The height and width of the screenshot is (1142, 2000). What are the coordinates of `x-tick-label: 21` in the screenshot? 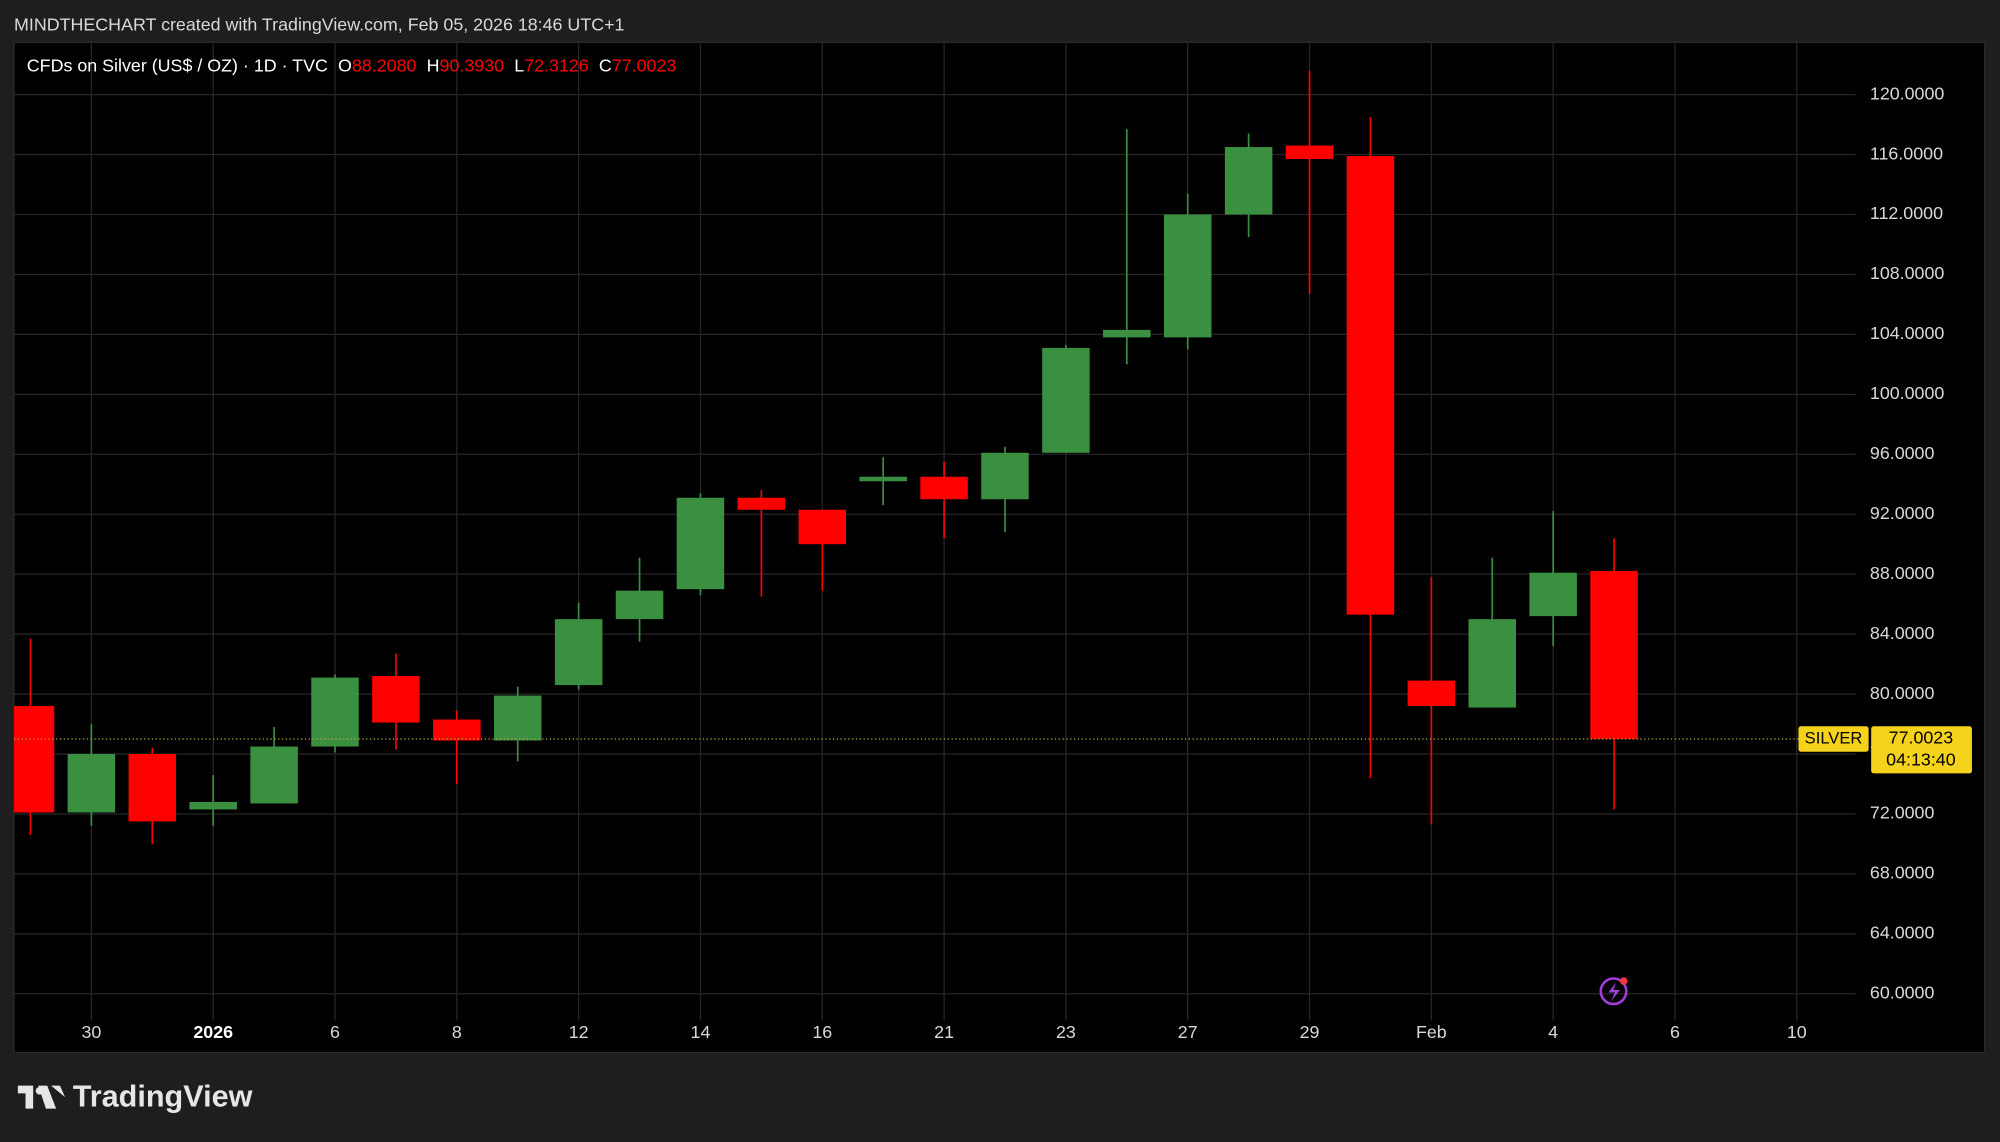 It's located at (944, 1032).